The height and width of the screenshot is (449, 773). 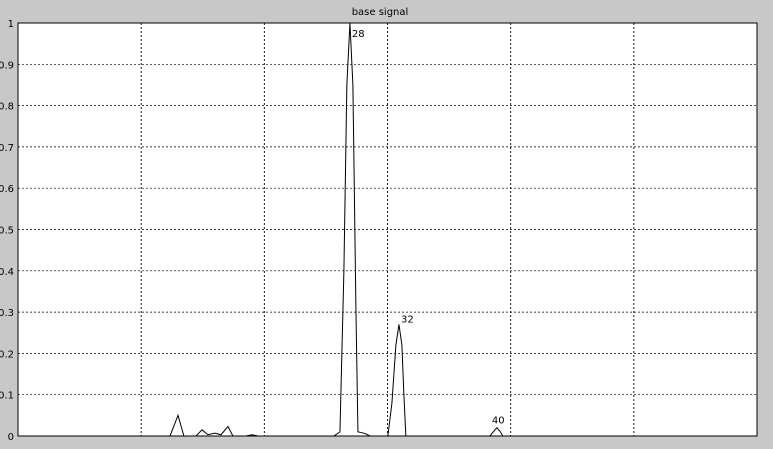 I want to click on y-tick-label: 0.7, so click(x=7, y=148).